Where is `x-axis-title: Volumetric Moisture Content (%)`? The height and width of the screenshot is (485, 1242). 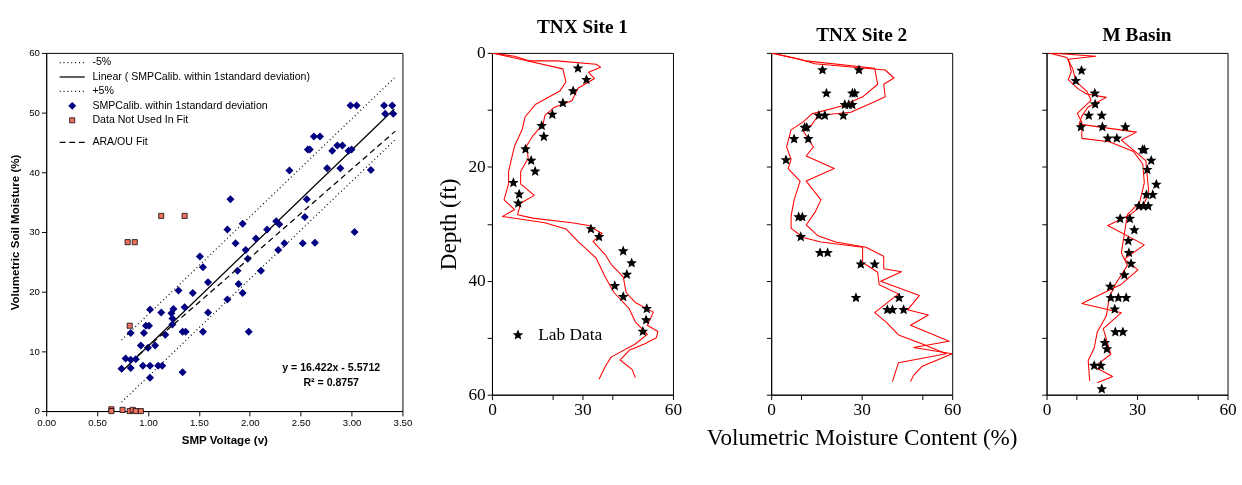 x-axis-title: Volumetric Moisture Content (%) is located at coordinates (862, 437).